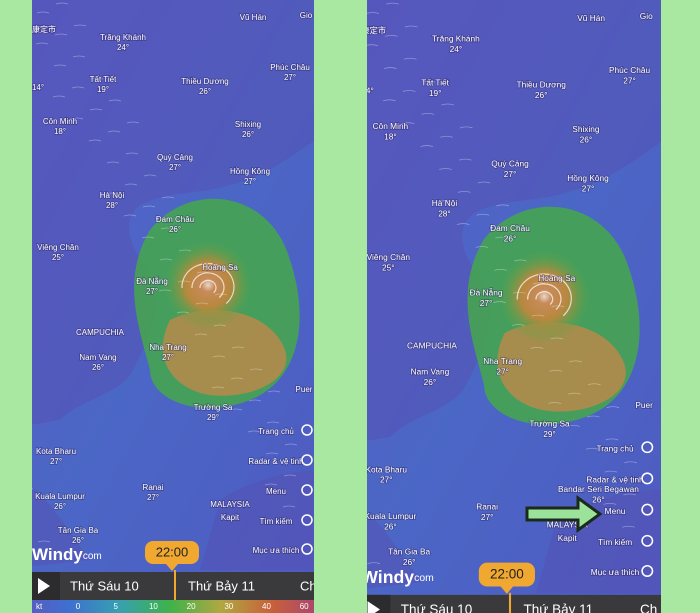 The height and width of the screenshot is (613, 700). Describe the element at coordinates (60, 496) in the screenshot. I see `place-name: Kuala Lumpur` at that location.